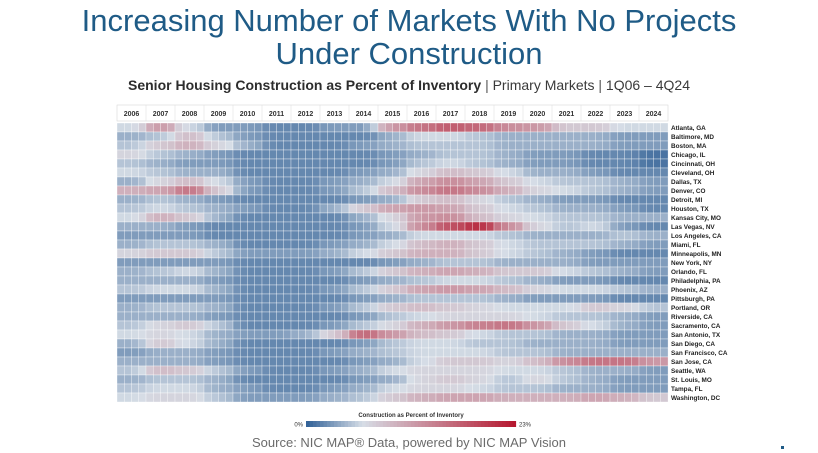 This screenshot has height=453, width=818. I want to click on legend-swatch, so click(486, 424).